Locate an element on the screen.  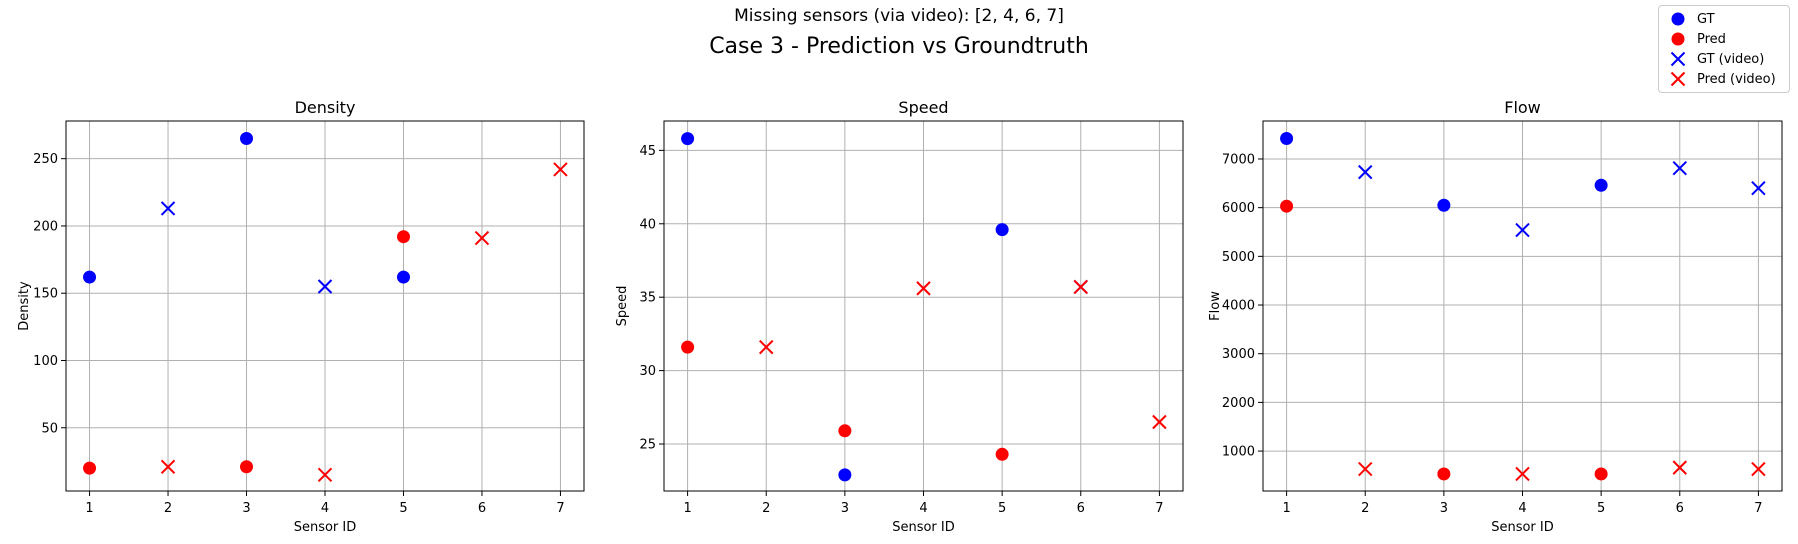
legend-marker-gt is located at coordinates (1678, 19).